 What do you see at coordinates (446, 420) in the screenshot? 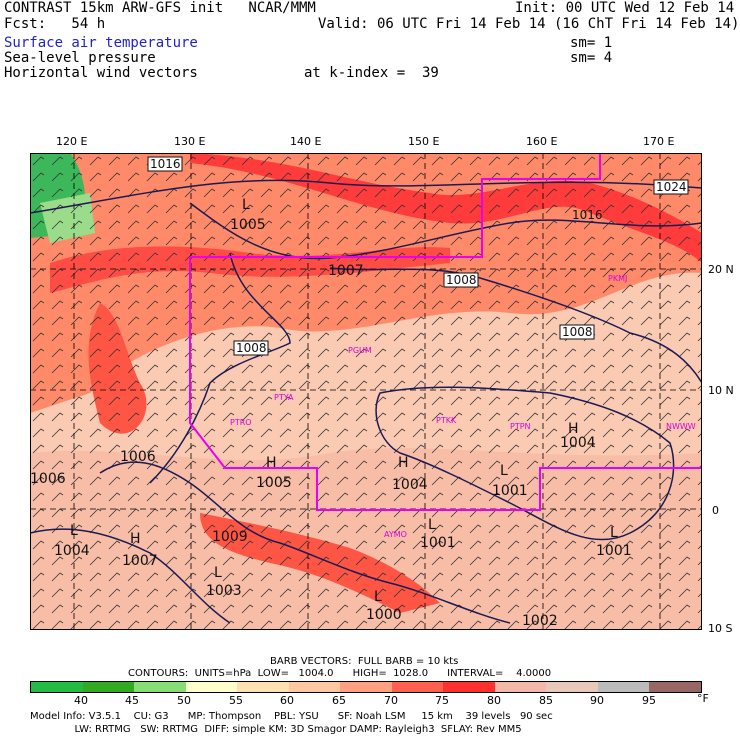
I see `station-label: PTKK` at bounding box center [446, 420].